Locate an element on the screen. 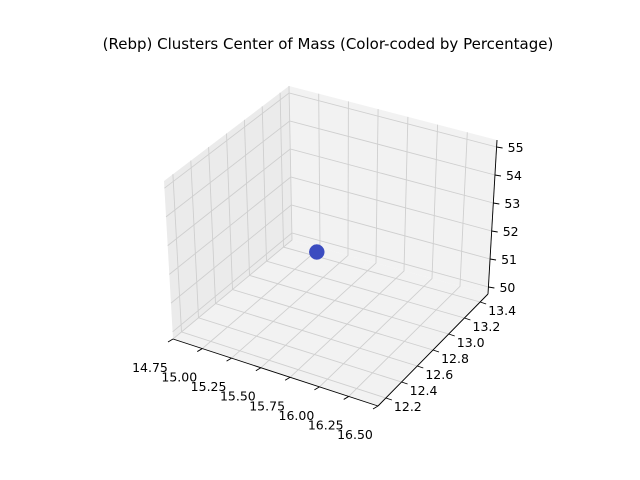  x-tick-label: 16.50 is located at coordinates (355, 434).